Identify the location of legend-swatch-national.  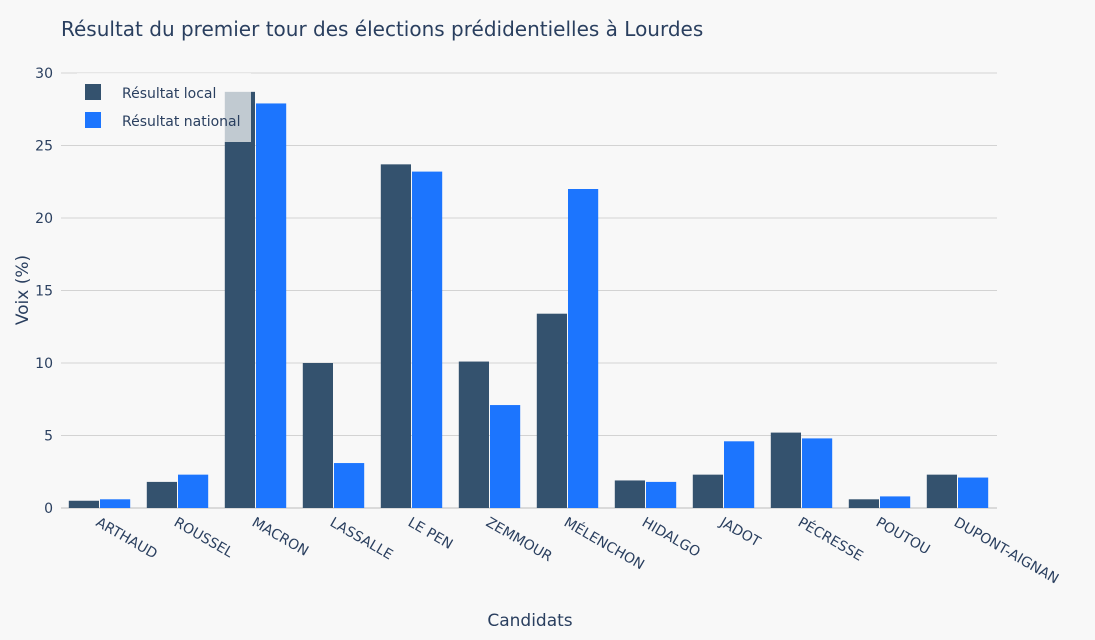
(93, 120).